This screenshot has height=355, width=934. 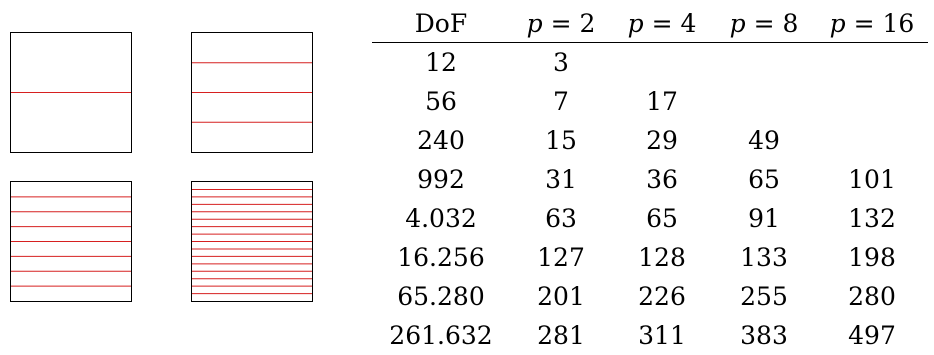 I want to click on table-cell: 29, so click(x=662, y=140).